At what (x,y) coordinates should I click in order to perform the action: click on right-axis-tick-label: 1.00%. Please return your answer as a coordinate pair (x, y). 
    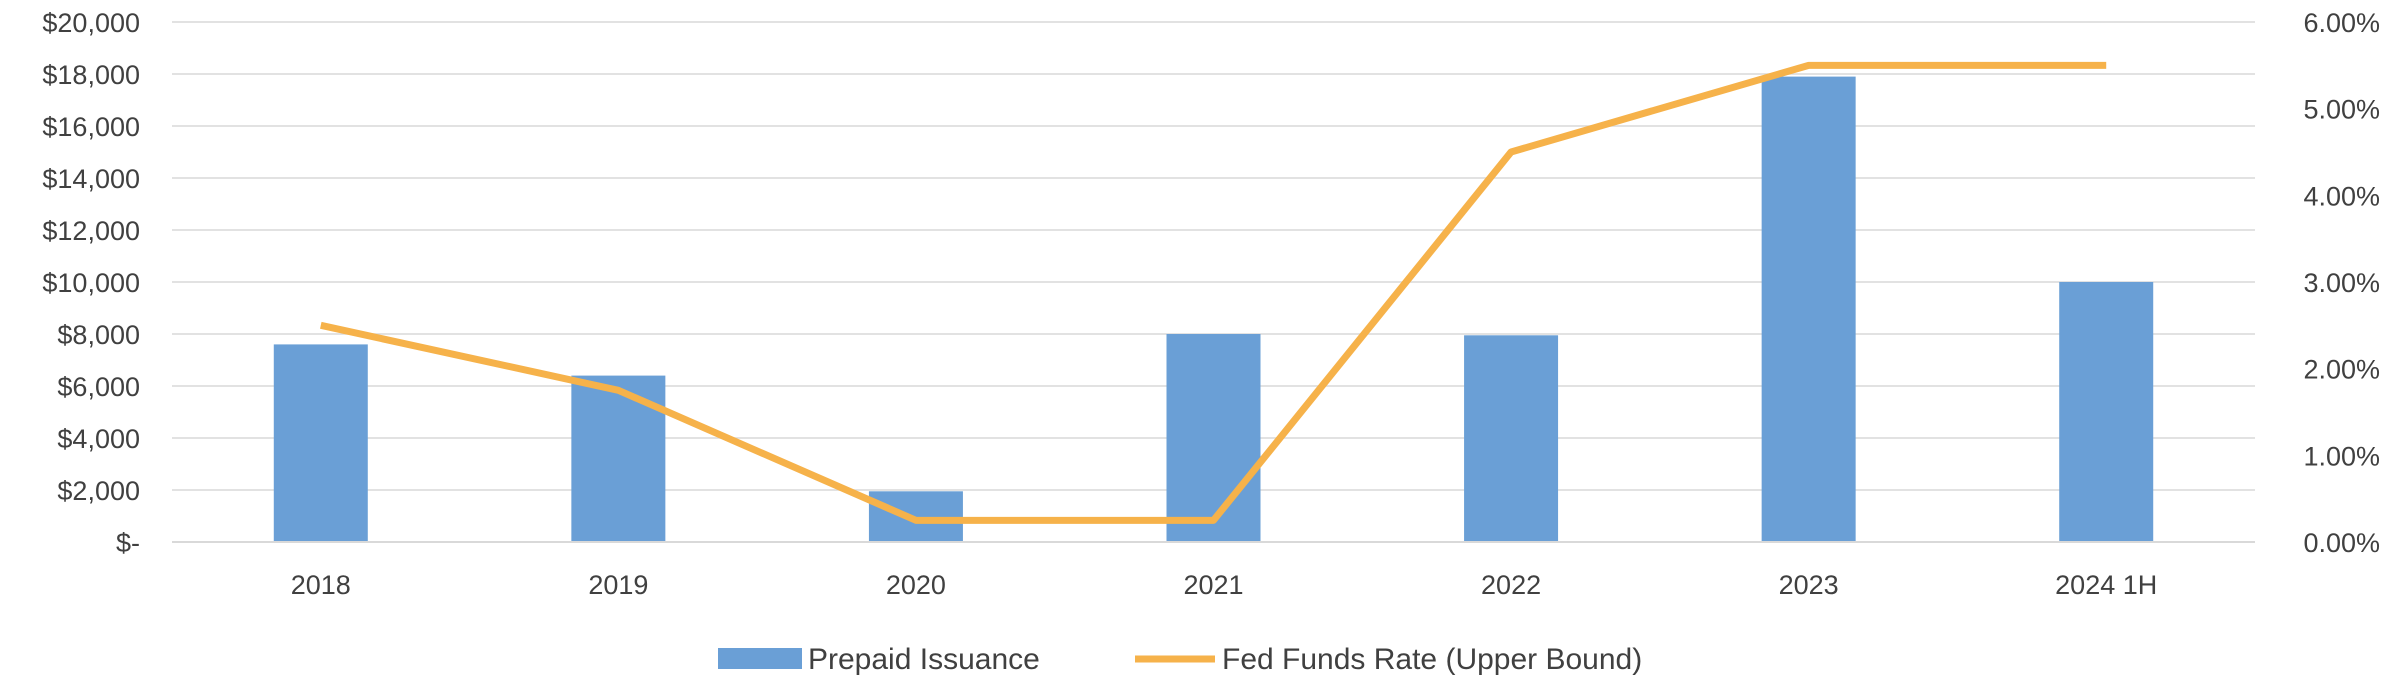
    Looking at the image, I should click on (2341, 456).